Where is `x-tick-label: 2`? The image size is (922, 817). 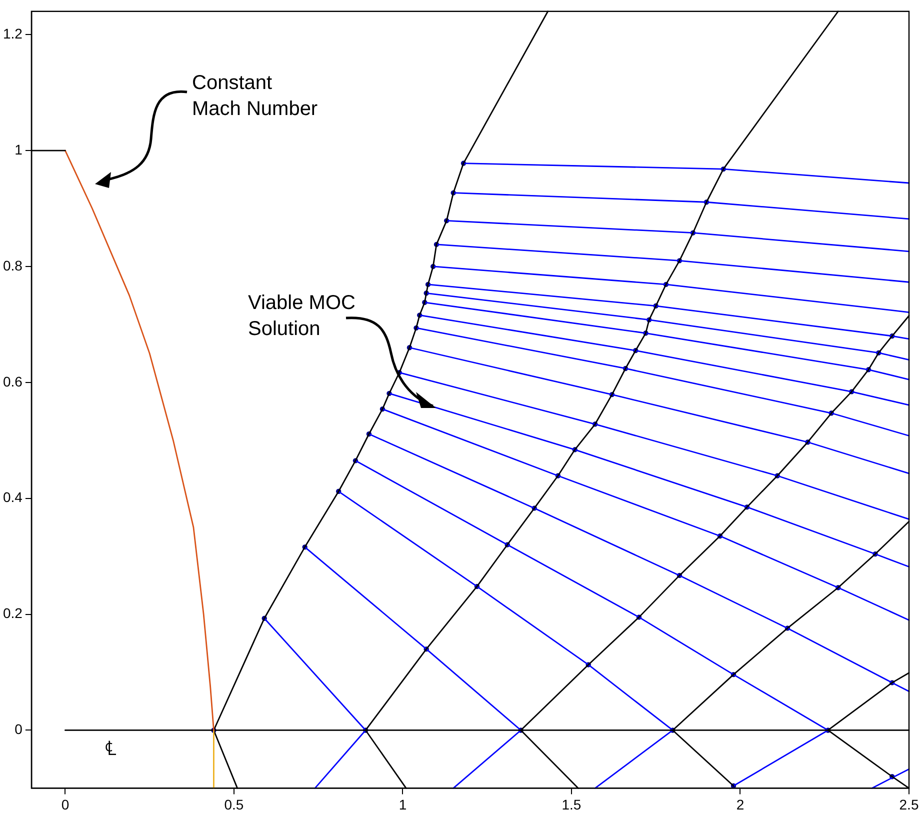 x-tick-label: 2 is located at coordinates (740, 804).